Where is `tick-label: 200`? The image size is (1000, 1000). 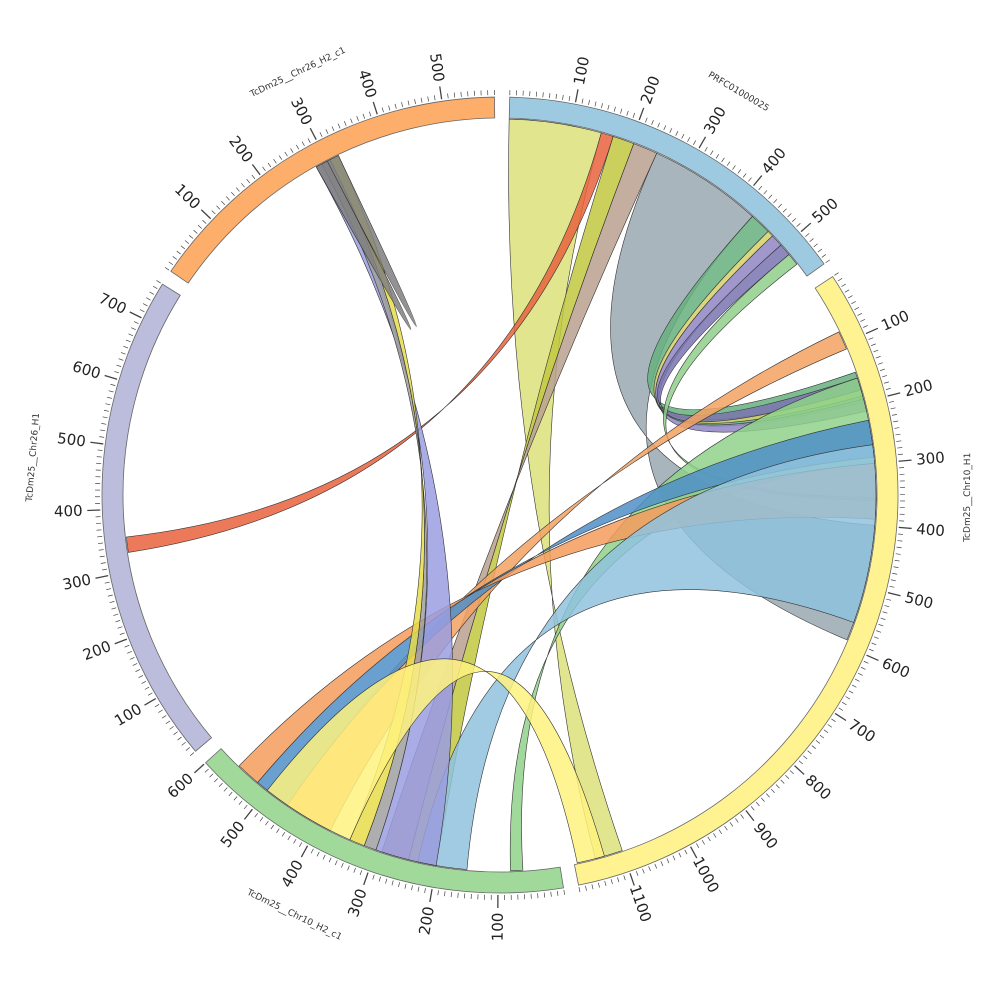
tick-label: 200 is located at coordinates (241, 149).